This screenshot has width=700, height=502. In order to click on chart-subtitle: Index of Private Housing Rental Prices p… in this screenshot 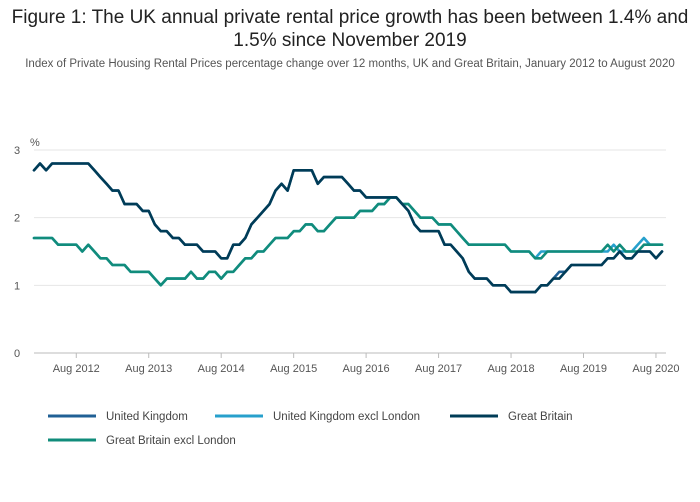, I will do `click(350, 64)`.